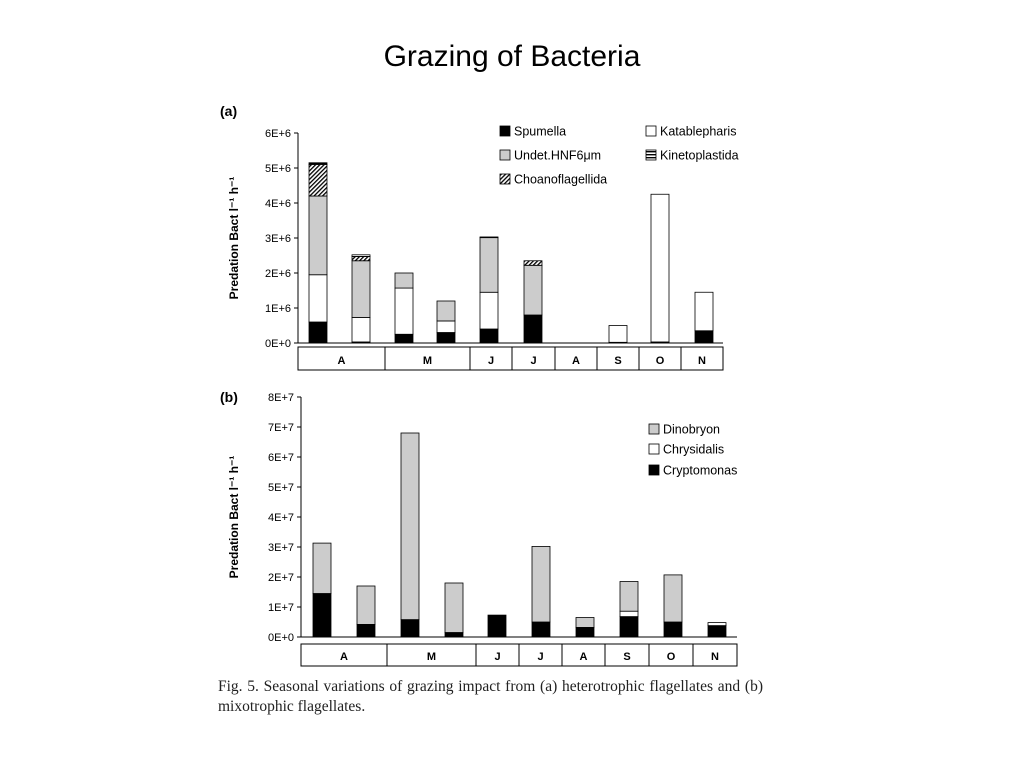 This screenshot has width=1024, height=768. What do you see at coordinates (691, 430) in the screenshot?
I see `legend-label: Dinobryon` at bounding box center [691, 430].